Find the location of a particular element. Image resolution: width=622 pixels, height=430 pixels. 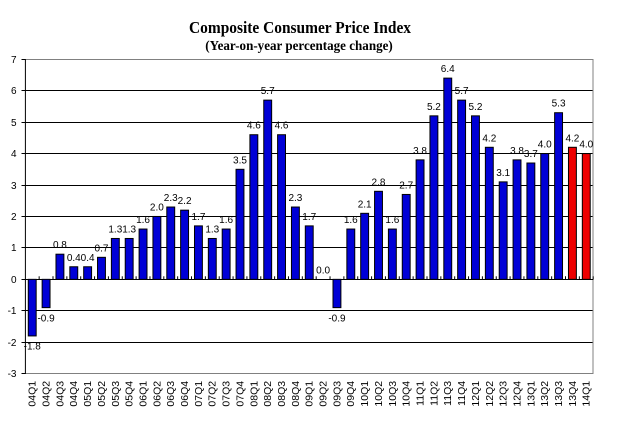

svg-text: 3 is located at coordinates (14, 186).